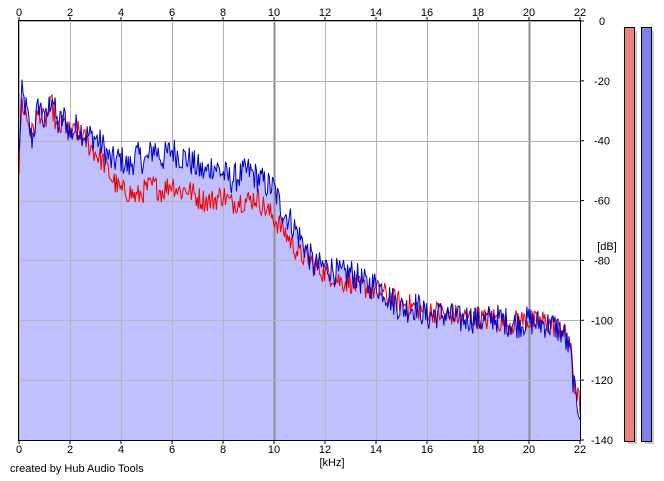  I want to click on credit-text: created by Hub Audio Tools, so click(77, 469).